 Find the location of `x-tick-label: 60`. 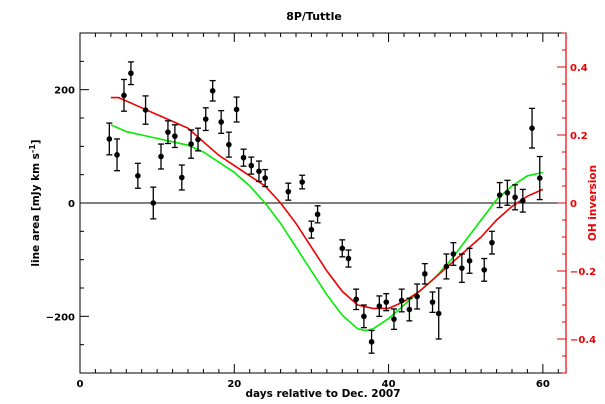

x-tick-label: 60 is located at coordinates (543, 384).